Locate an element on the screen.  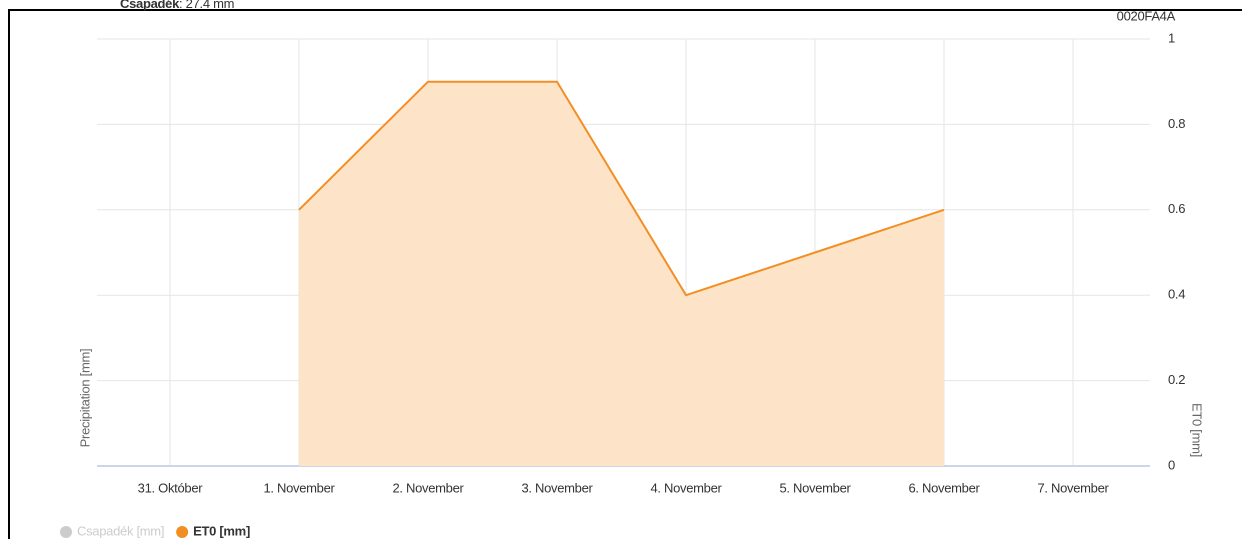
legend-label: ET0 [mm] is located at coordinates (221, 530).